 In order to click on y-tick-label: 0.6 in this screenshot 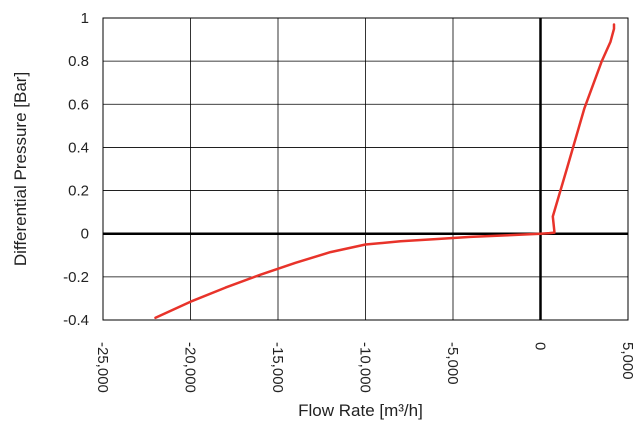, I will do `click(78, 104)`.